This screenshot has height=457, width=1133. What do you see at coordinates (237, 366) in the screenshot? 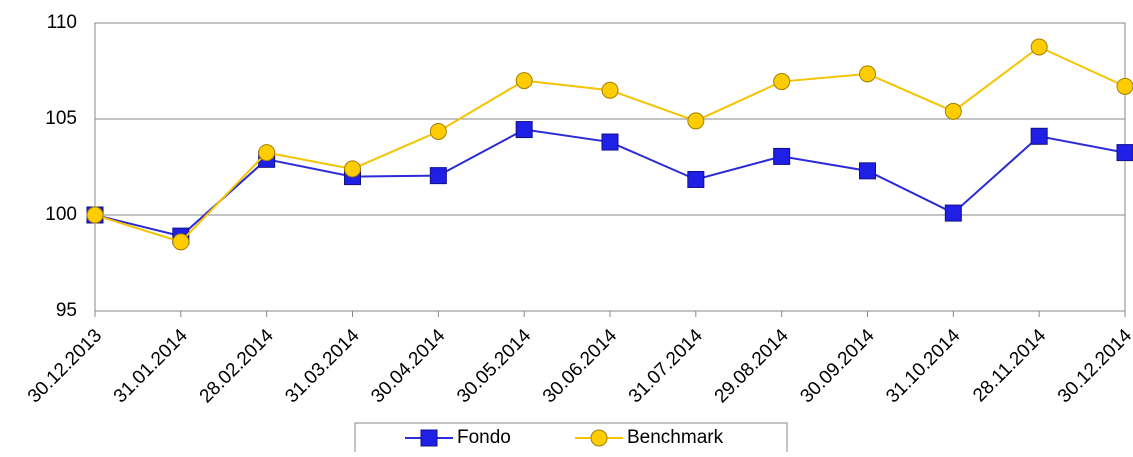
I see `x-tick-label: 28.02.2014` at bounding box center [237, 366].